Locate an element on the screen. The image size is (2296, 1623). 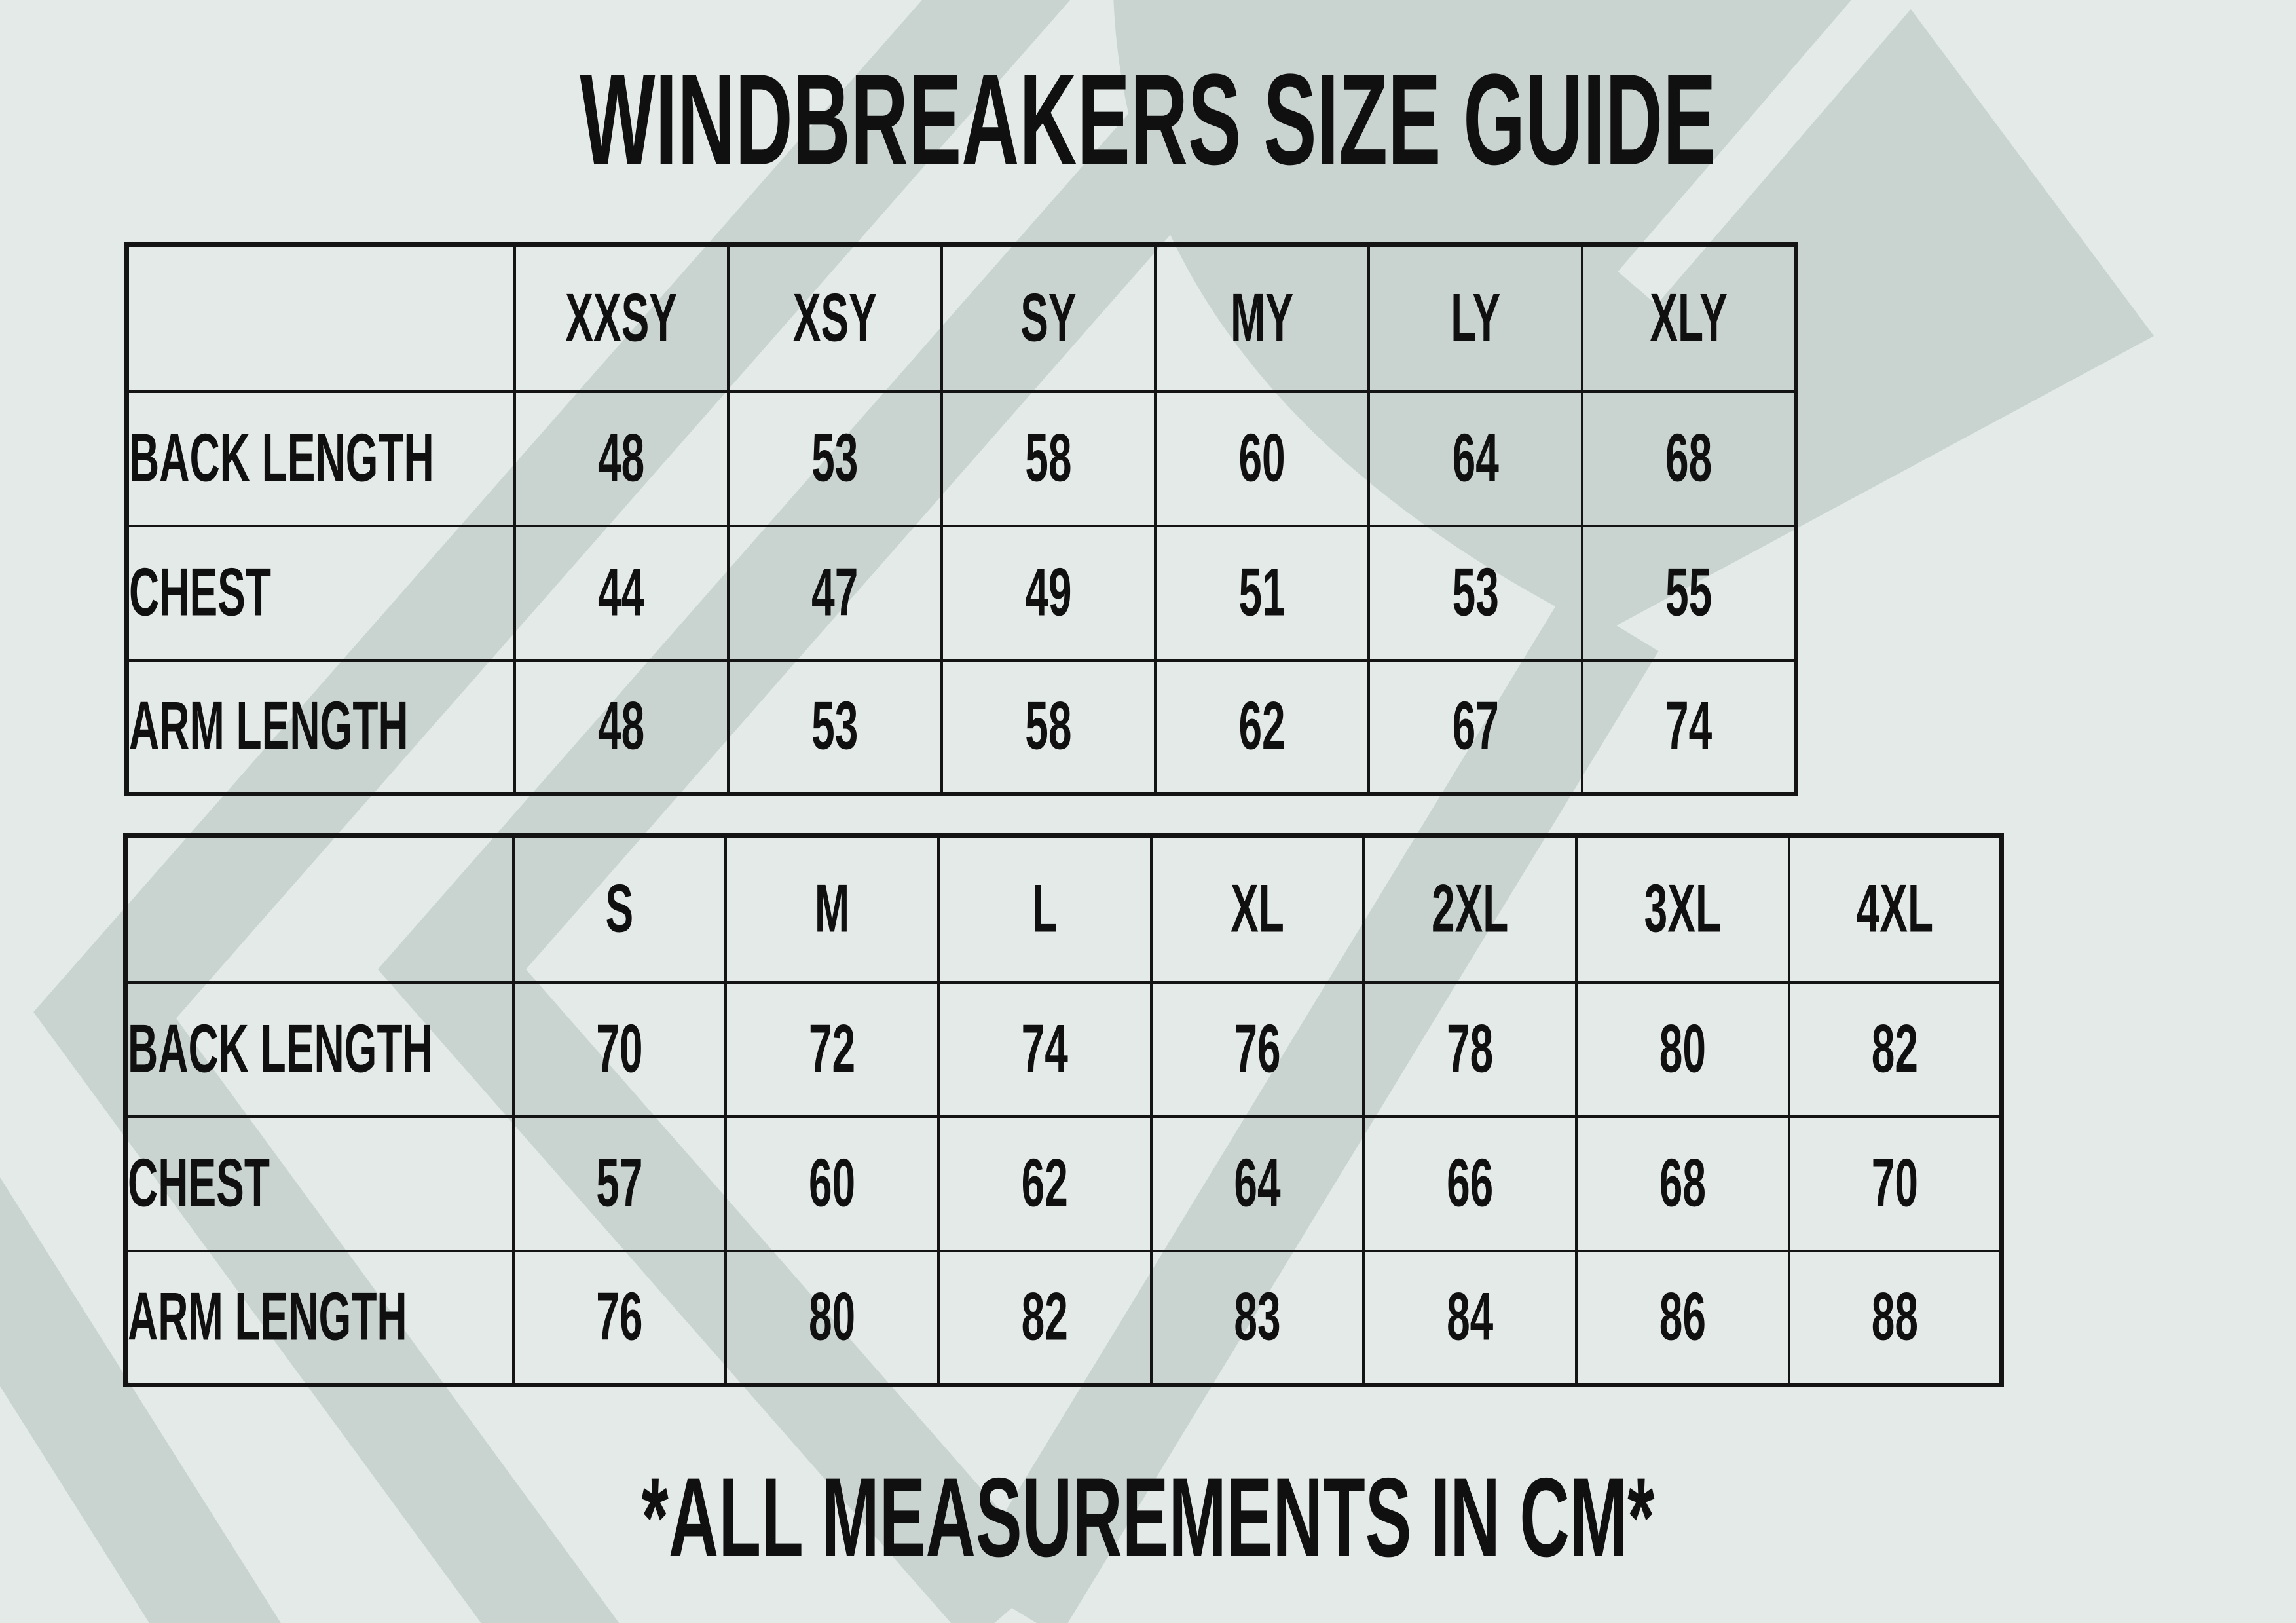
size-column-header: L is located at coordinates (1044, 909).